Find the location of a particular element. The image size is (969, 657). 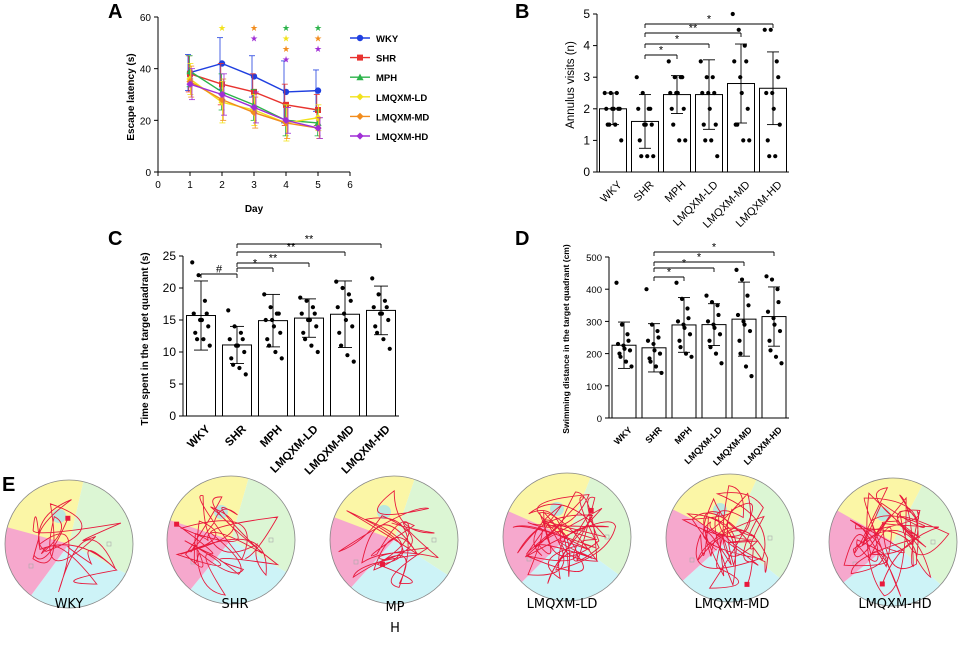

chart-d-y-tick-label: 400 is located at coordinates (594, 290).